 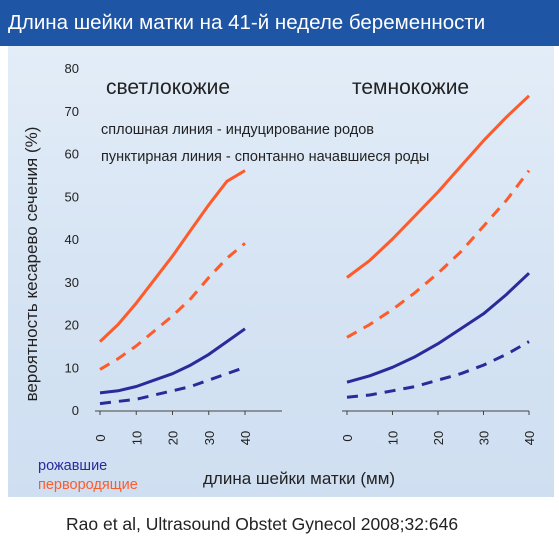 I want to click on y-axis-ticks: 0 10 20 30 40 50 60 70 80, so click(x=72, y=239).